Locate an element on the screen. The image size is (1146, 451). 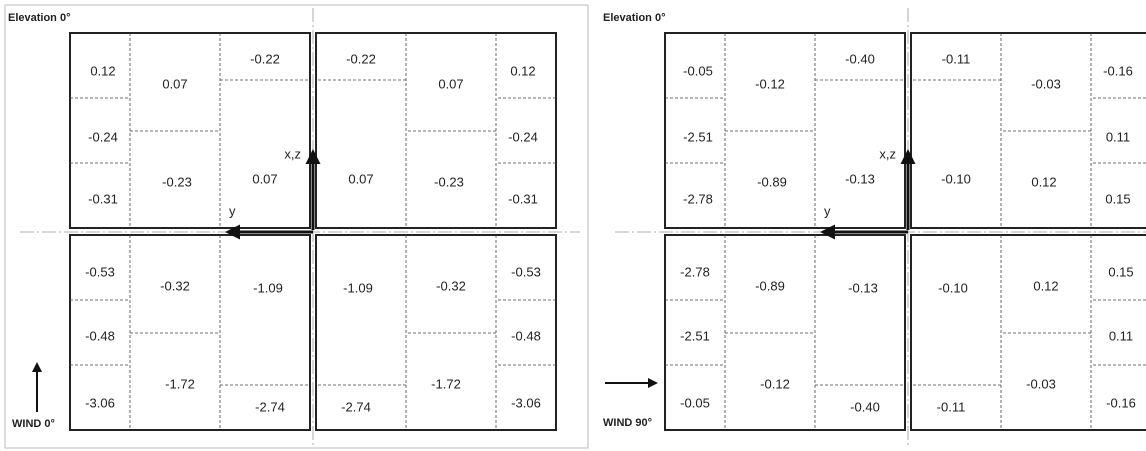
wind-label: WIND 0° is located at coordinates (33, 424).